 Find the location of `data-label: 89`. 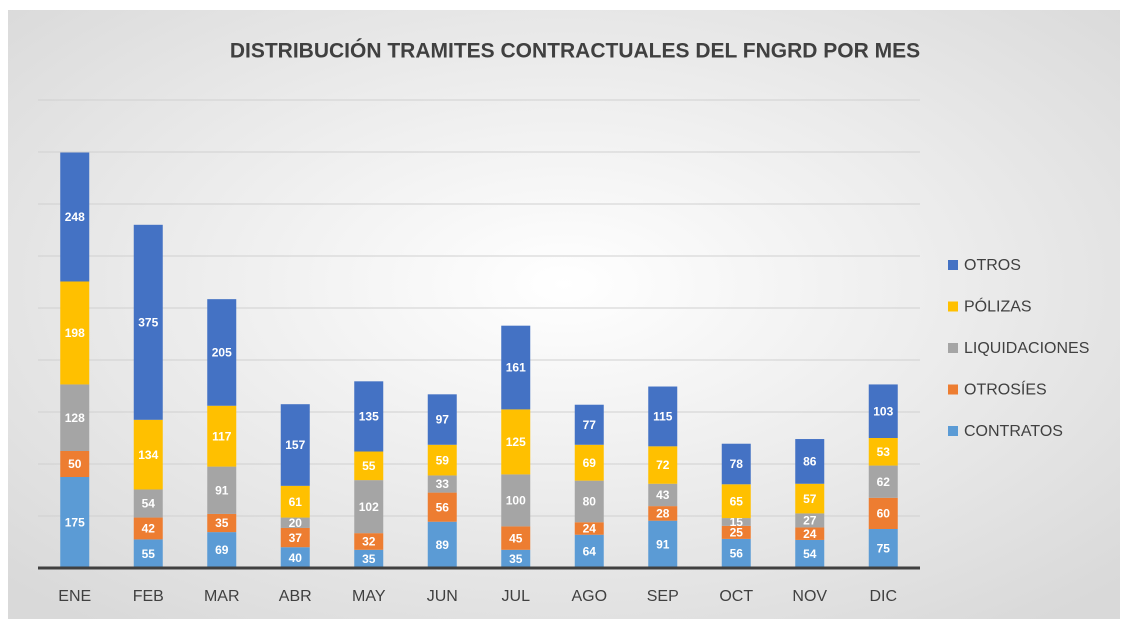

data-label: 89 is located at coordinates (443, 545).